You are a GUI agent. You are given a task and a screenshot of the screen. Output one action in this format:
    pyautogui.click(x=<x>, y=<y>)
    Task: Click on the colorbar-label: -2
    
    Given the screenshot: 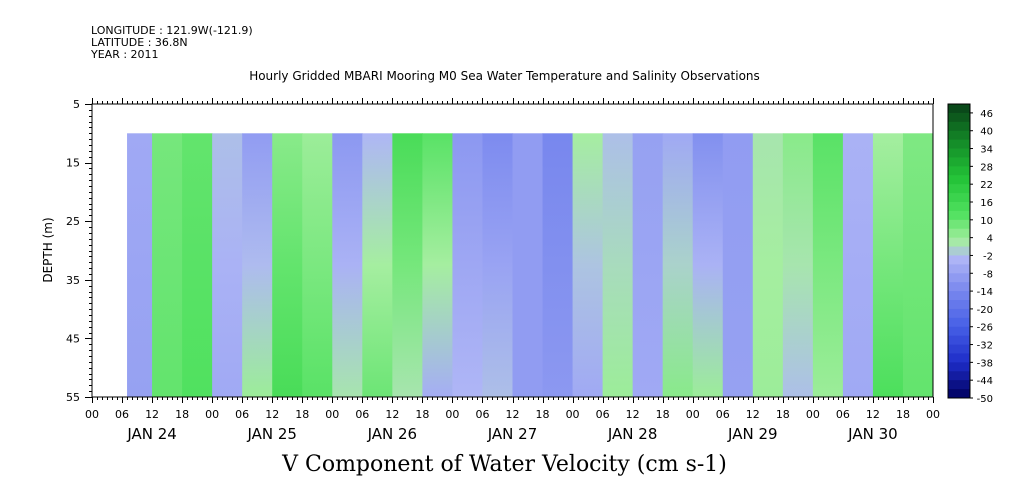 What is the action you would take?
    pyautogui.click(x=988, y=256)
    